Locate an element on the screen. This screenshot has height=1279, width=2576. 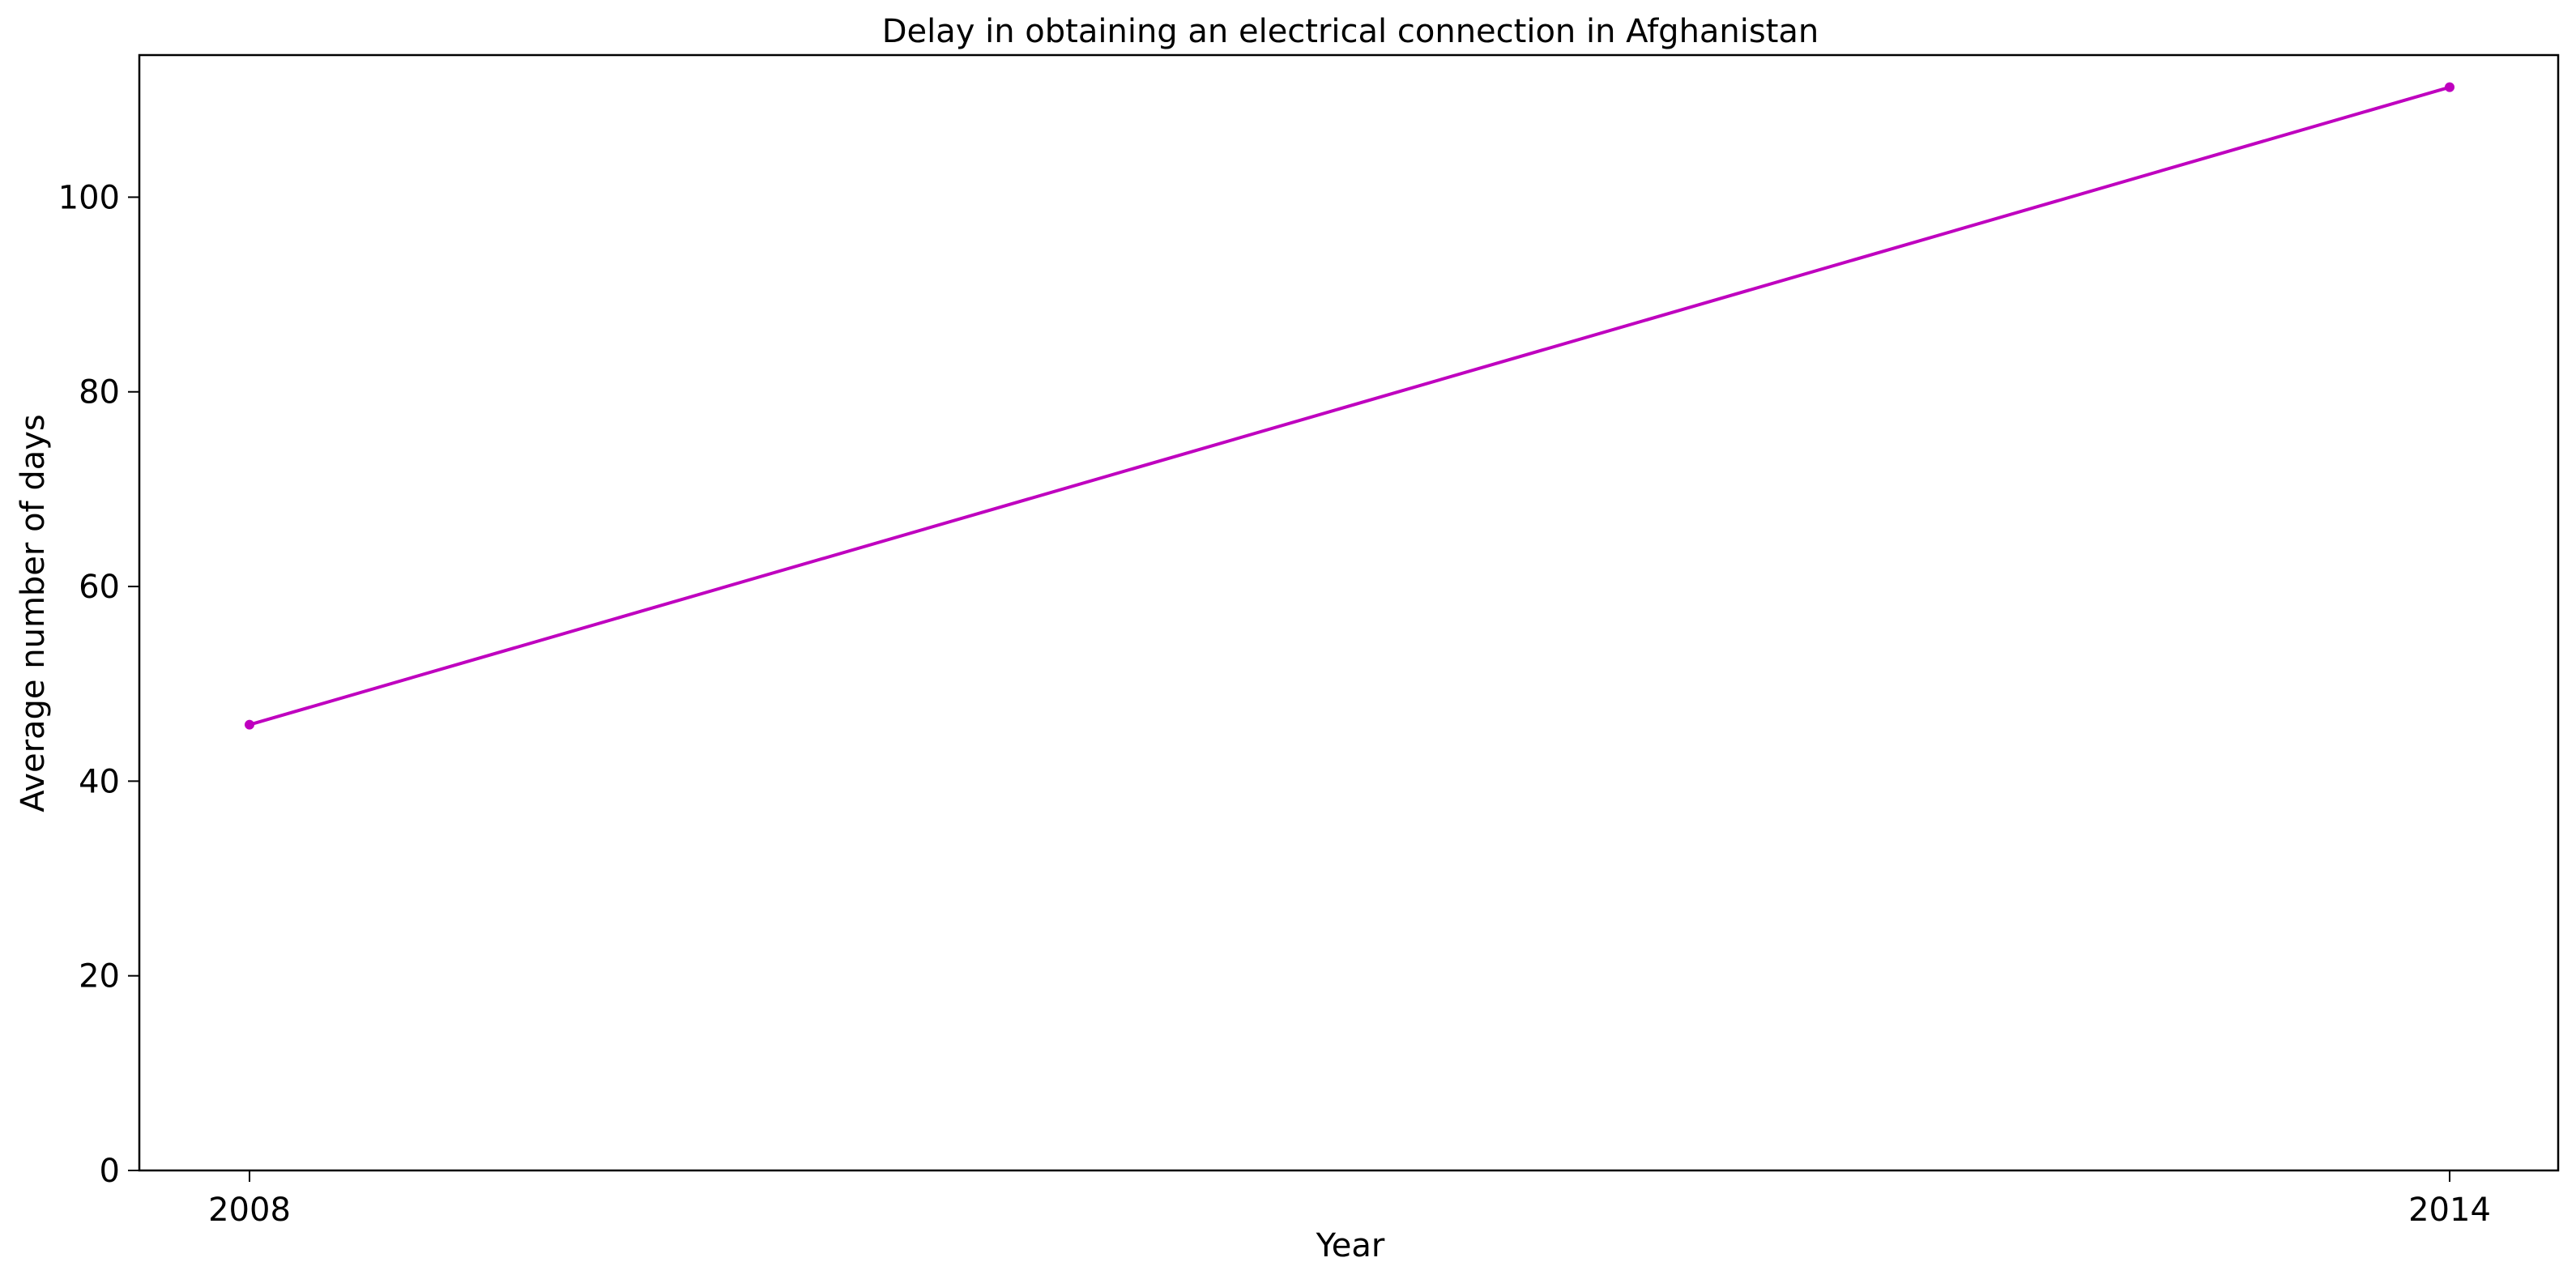
y-axis-label: Average number of days is located at coordinates (33, 613).